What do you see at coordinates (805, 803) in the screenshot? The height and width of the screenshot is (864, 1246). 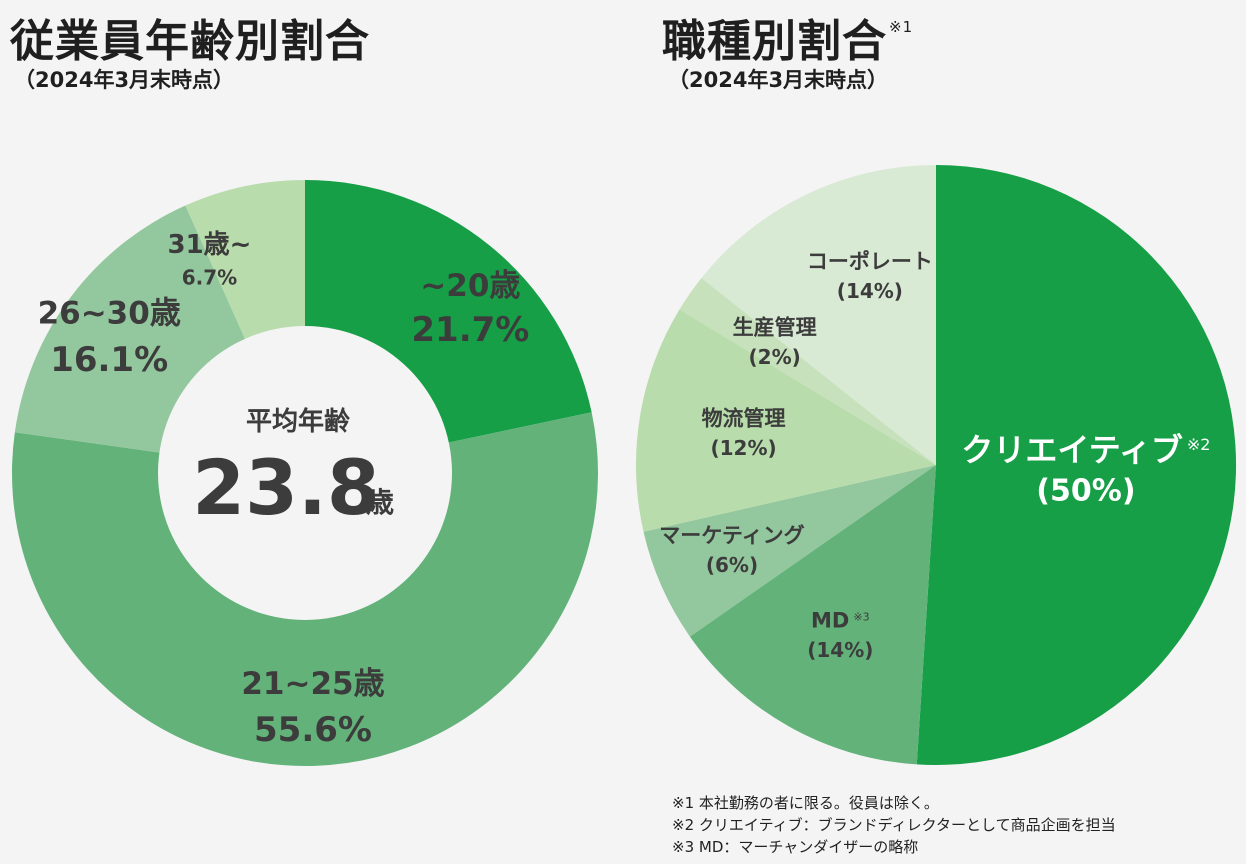 I see `footnote-1: ※1 本社勤務の者に限る。役員は除く。` at bounding box center [805, 803].